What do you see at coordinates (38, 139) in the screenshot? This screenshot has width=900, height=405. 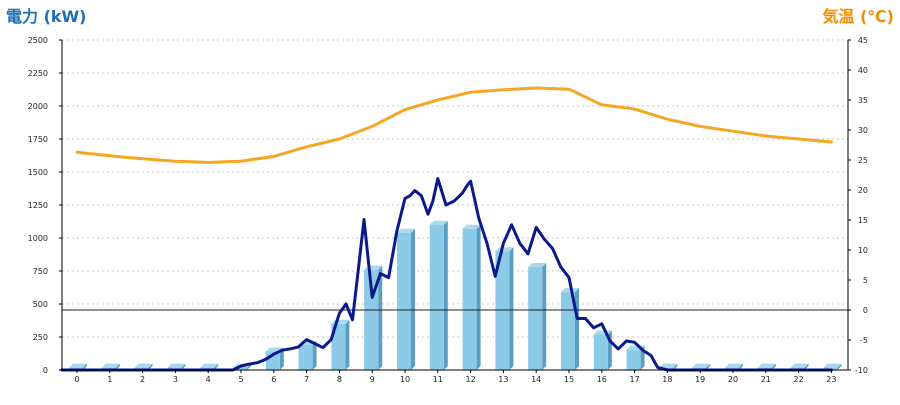 I see `left-tick-label: 1750` at bounding box center [38, 139].